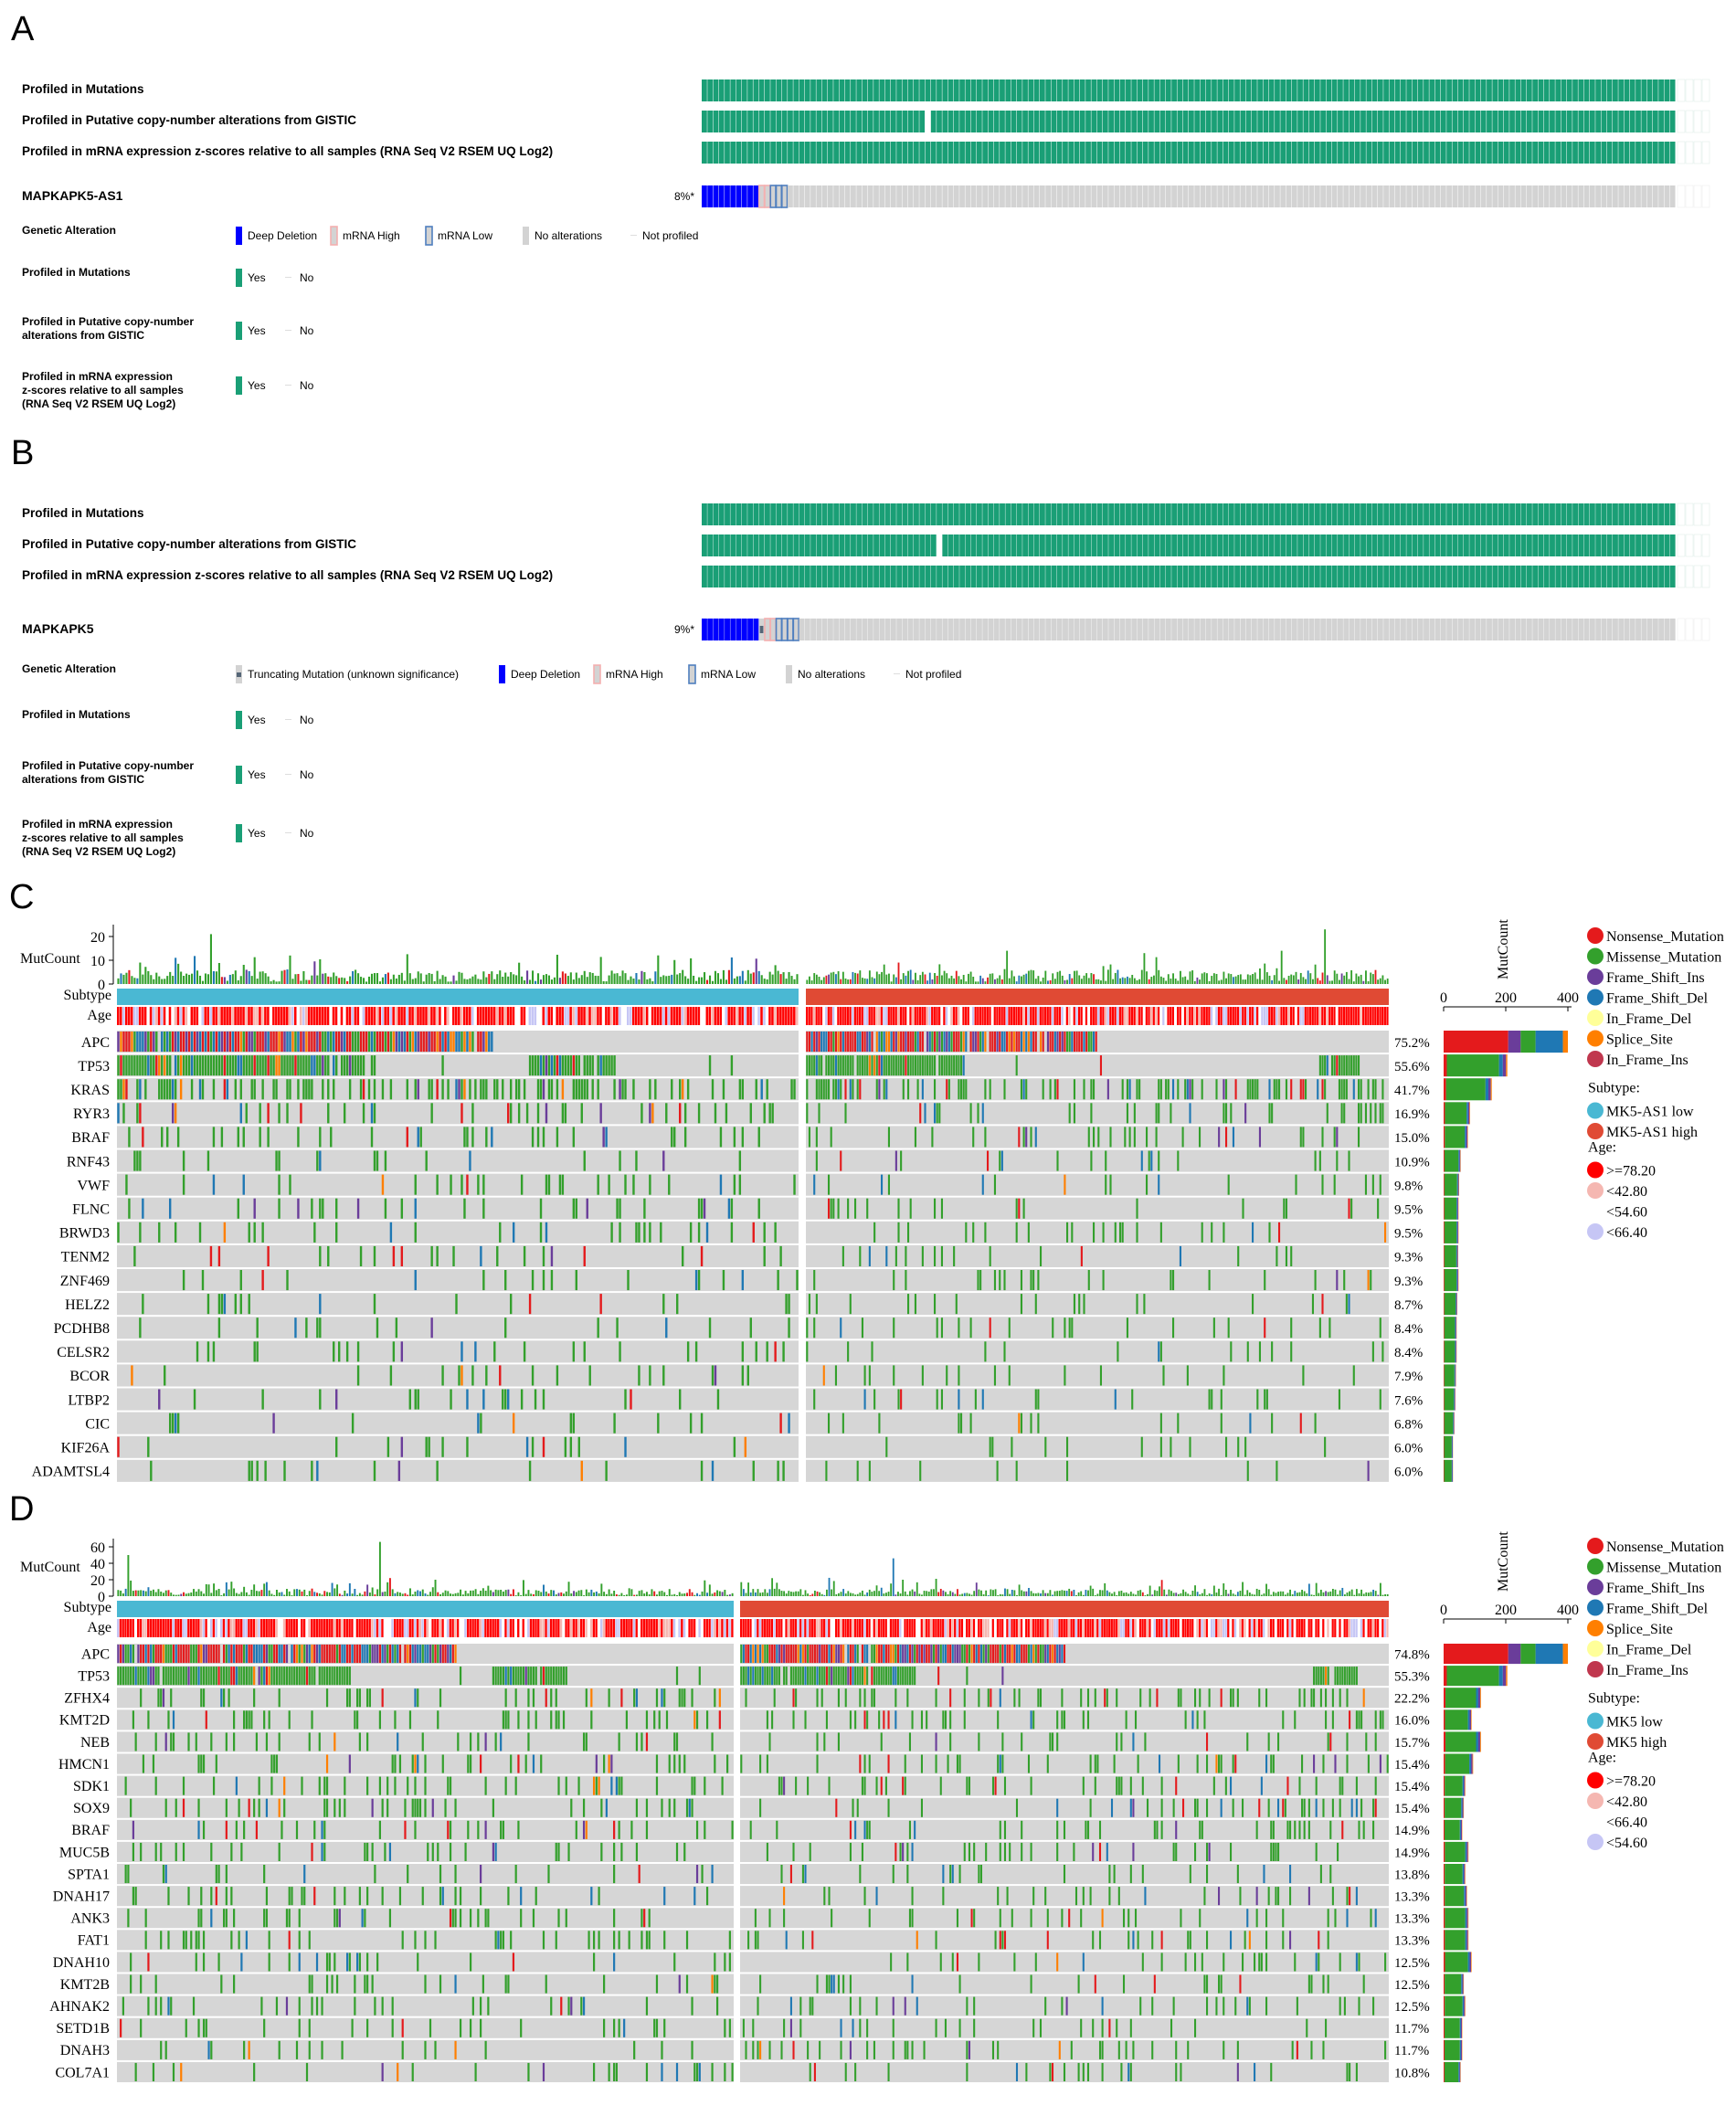  I want to click on legend-item: No alterations, so click(825, 674).